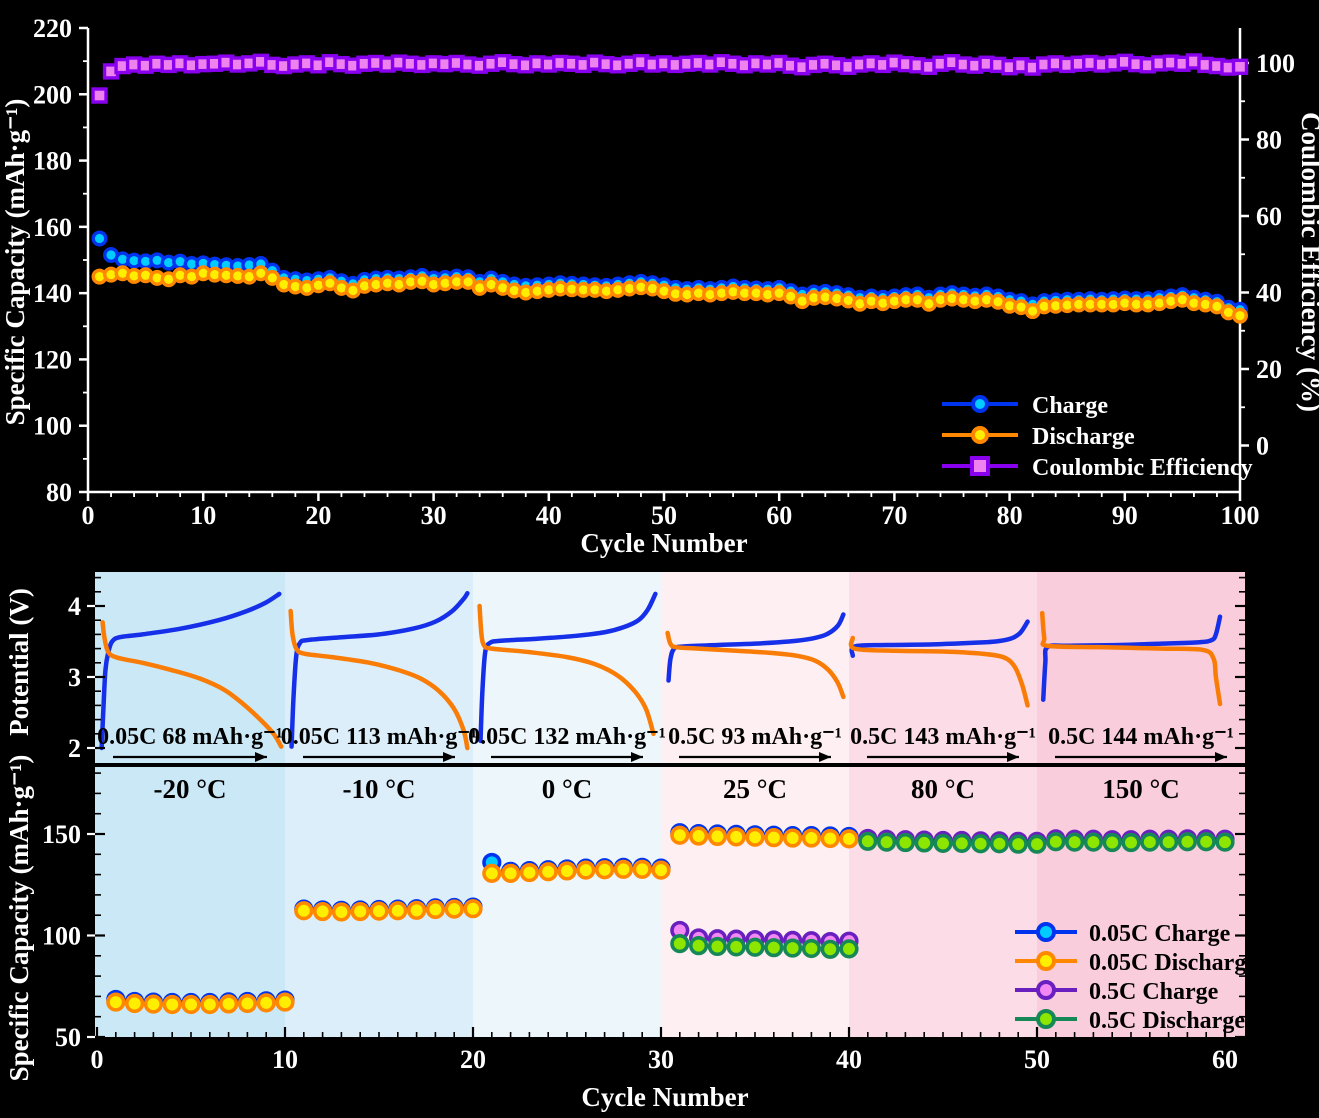 Image resolution: width=1319 pixels, height=1118 pixels. What do you see at coordinates (894, 515) in the screenshot?
I see `top-x-tick-label: 70` at bounding box center [894, 515].